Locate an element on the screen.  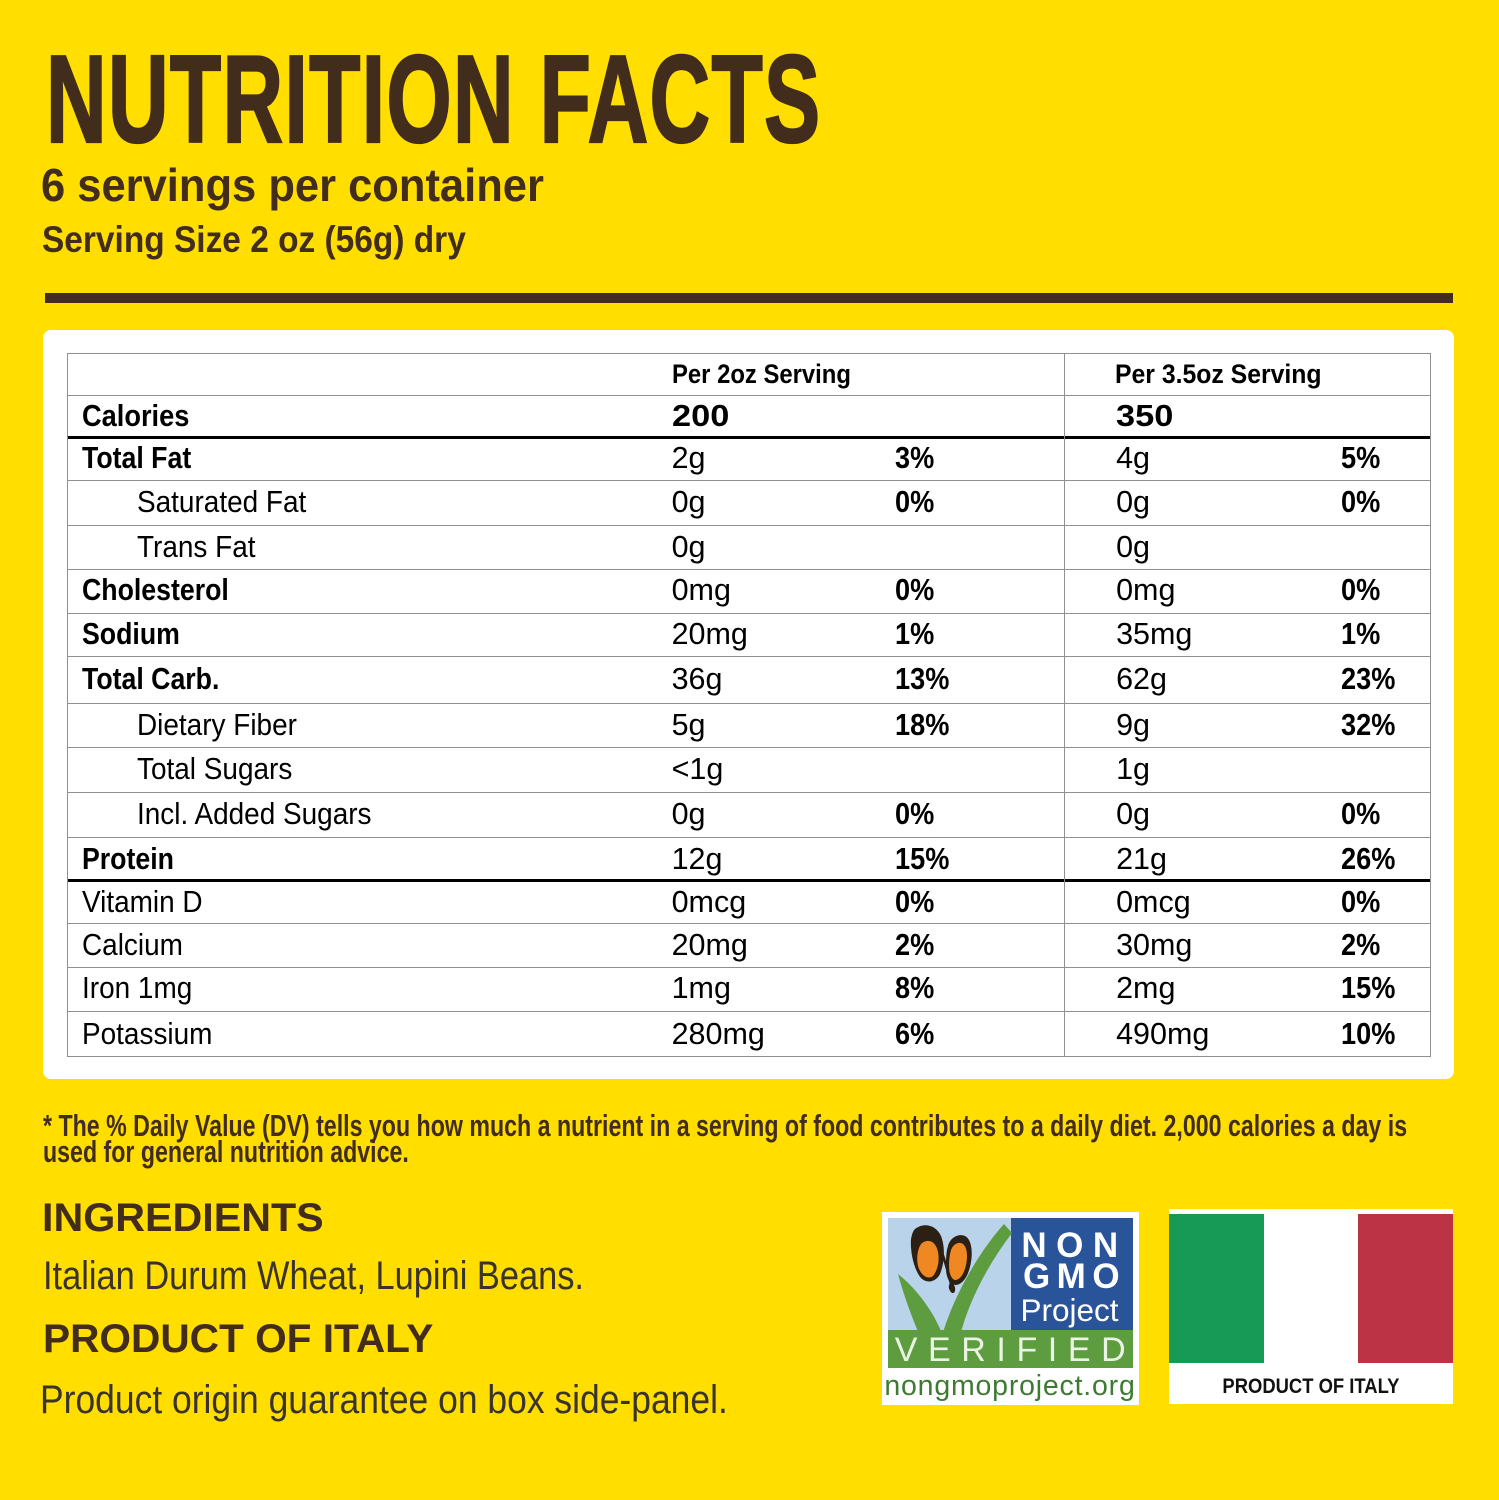
svg-text: nongmoproject.org is located at coordinates (1009, 1386).